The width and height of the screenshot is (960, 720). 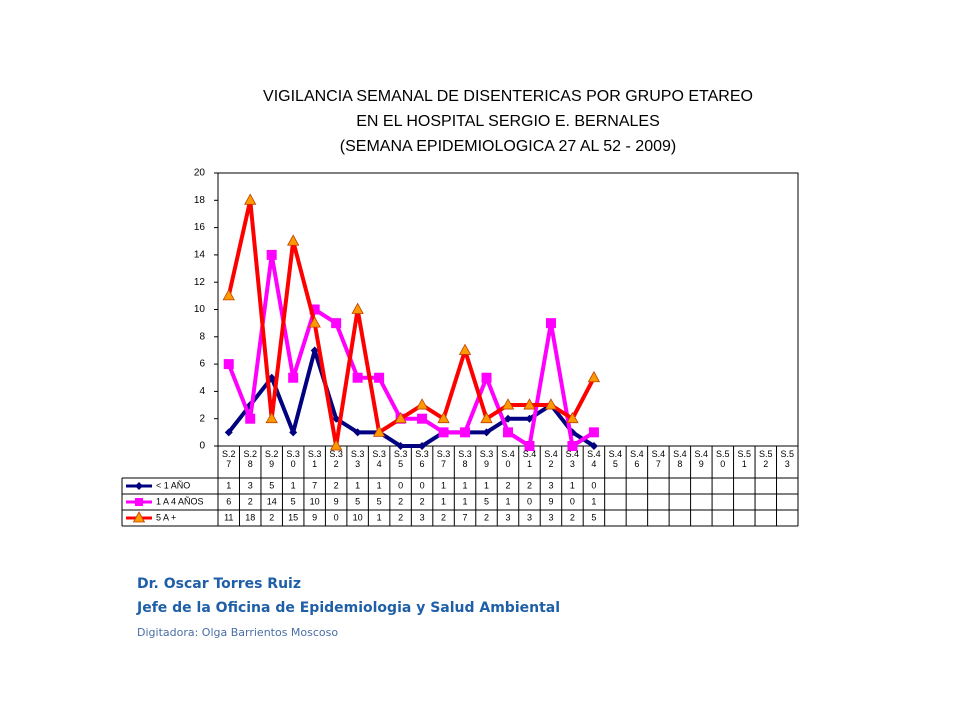 I want to click on y-tick-label: 10, so click(x=200, y=309).